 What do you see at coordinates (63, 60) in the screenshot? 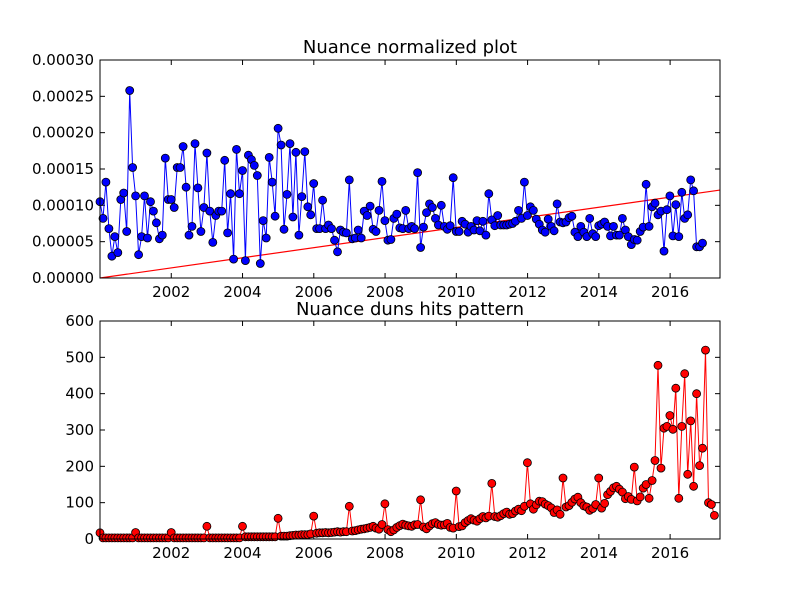
I see `y-tick-label: 0.00030` at bounding box center [63, 60].